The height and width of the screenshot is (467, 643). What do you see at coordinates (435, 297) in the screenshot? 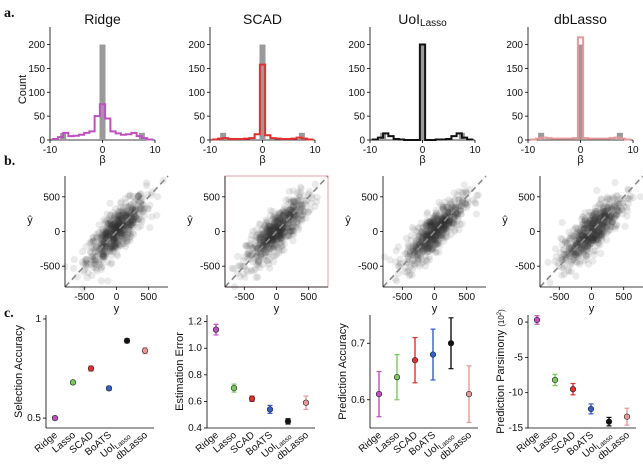
I see `x-tick-label: 0` at bounding box center [435, 297].